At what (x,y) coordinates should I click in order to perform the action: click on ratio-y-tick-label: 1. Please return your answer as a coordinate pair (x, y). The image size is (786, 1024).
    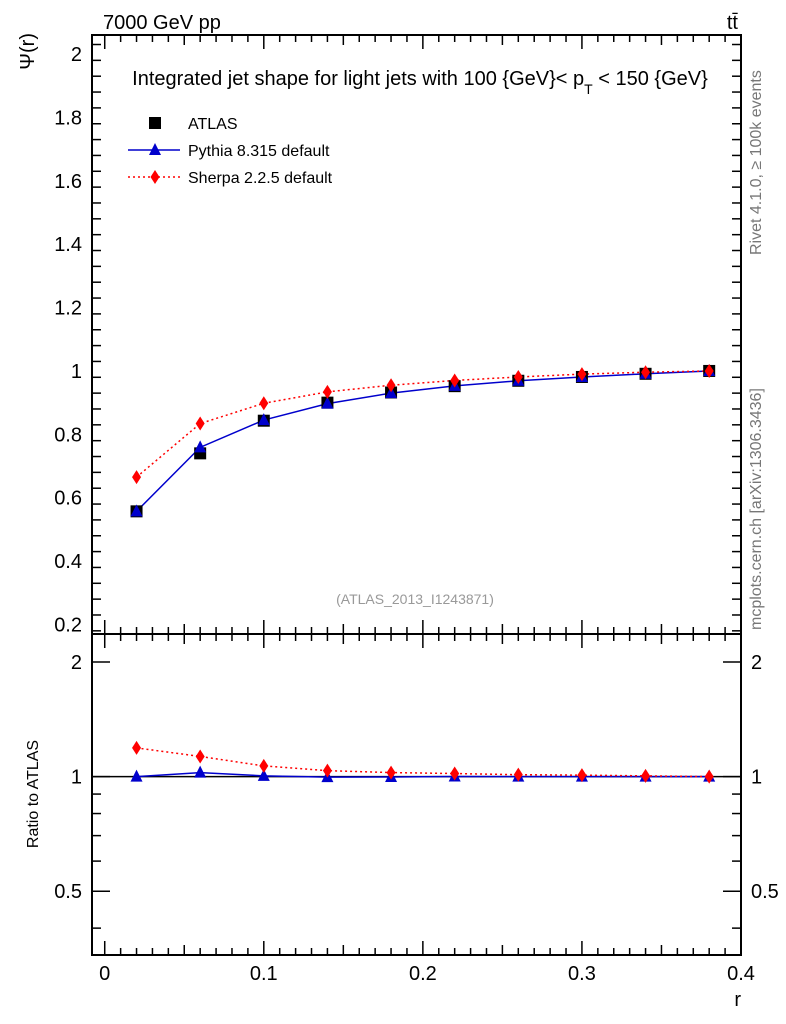
    Looking at the image, I should click on (76, 778).